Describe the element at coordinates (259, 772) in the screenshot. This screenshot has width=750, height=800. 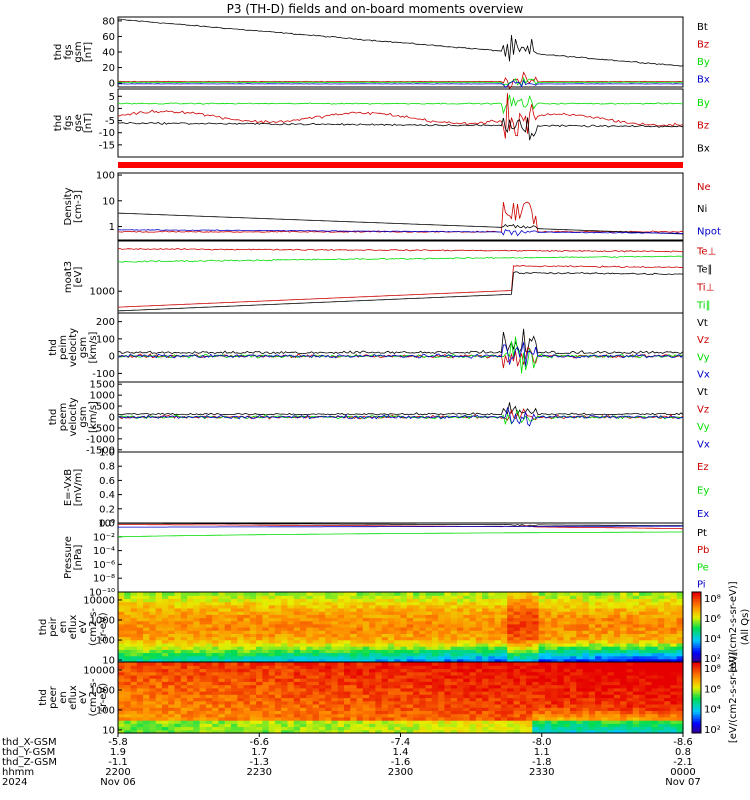
I see `time-row-value: 2230` at that location.